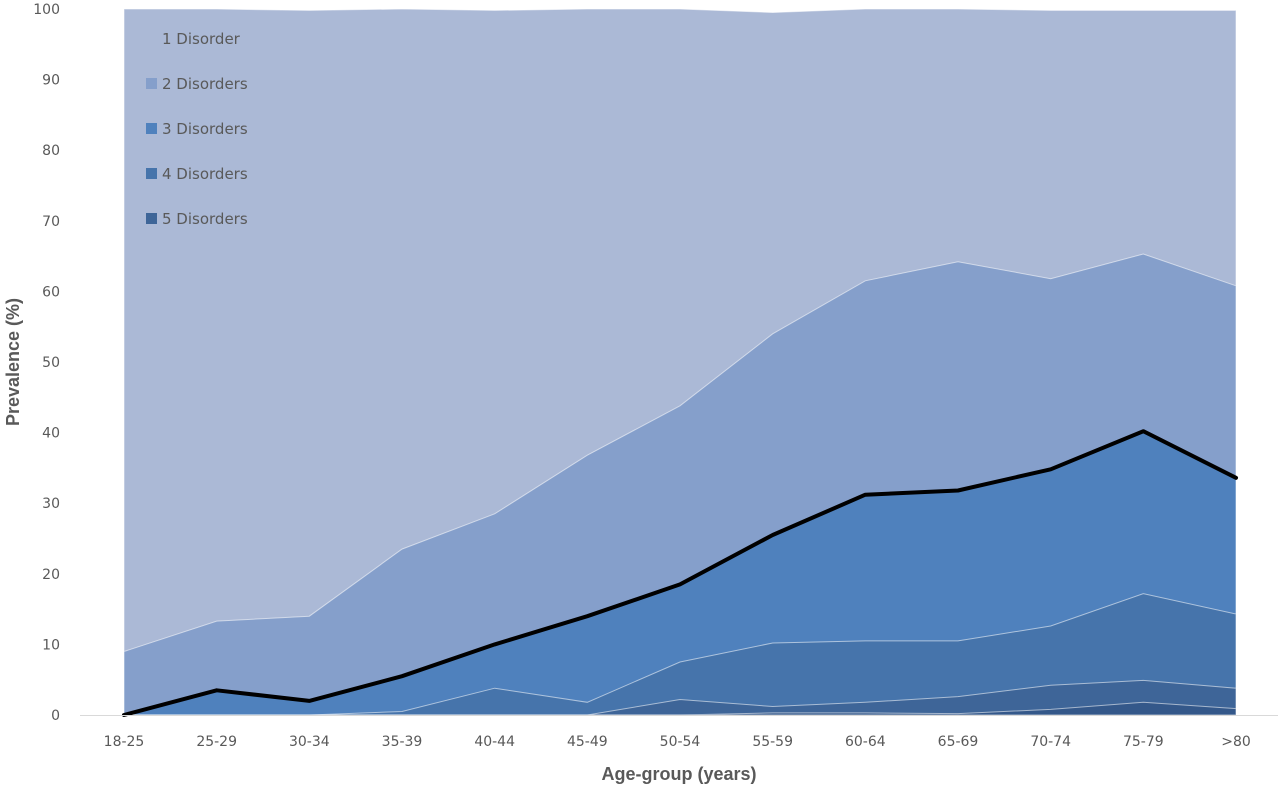 The height and width of the screenshot is (787, 1280). I want to click on x-tick-label: 40-44, so click(494, 742).